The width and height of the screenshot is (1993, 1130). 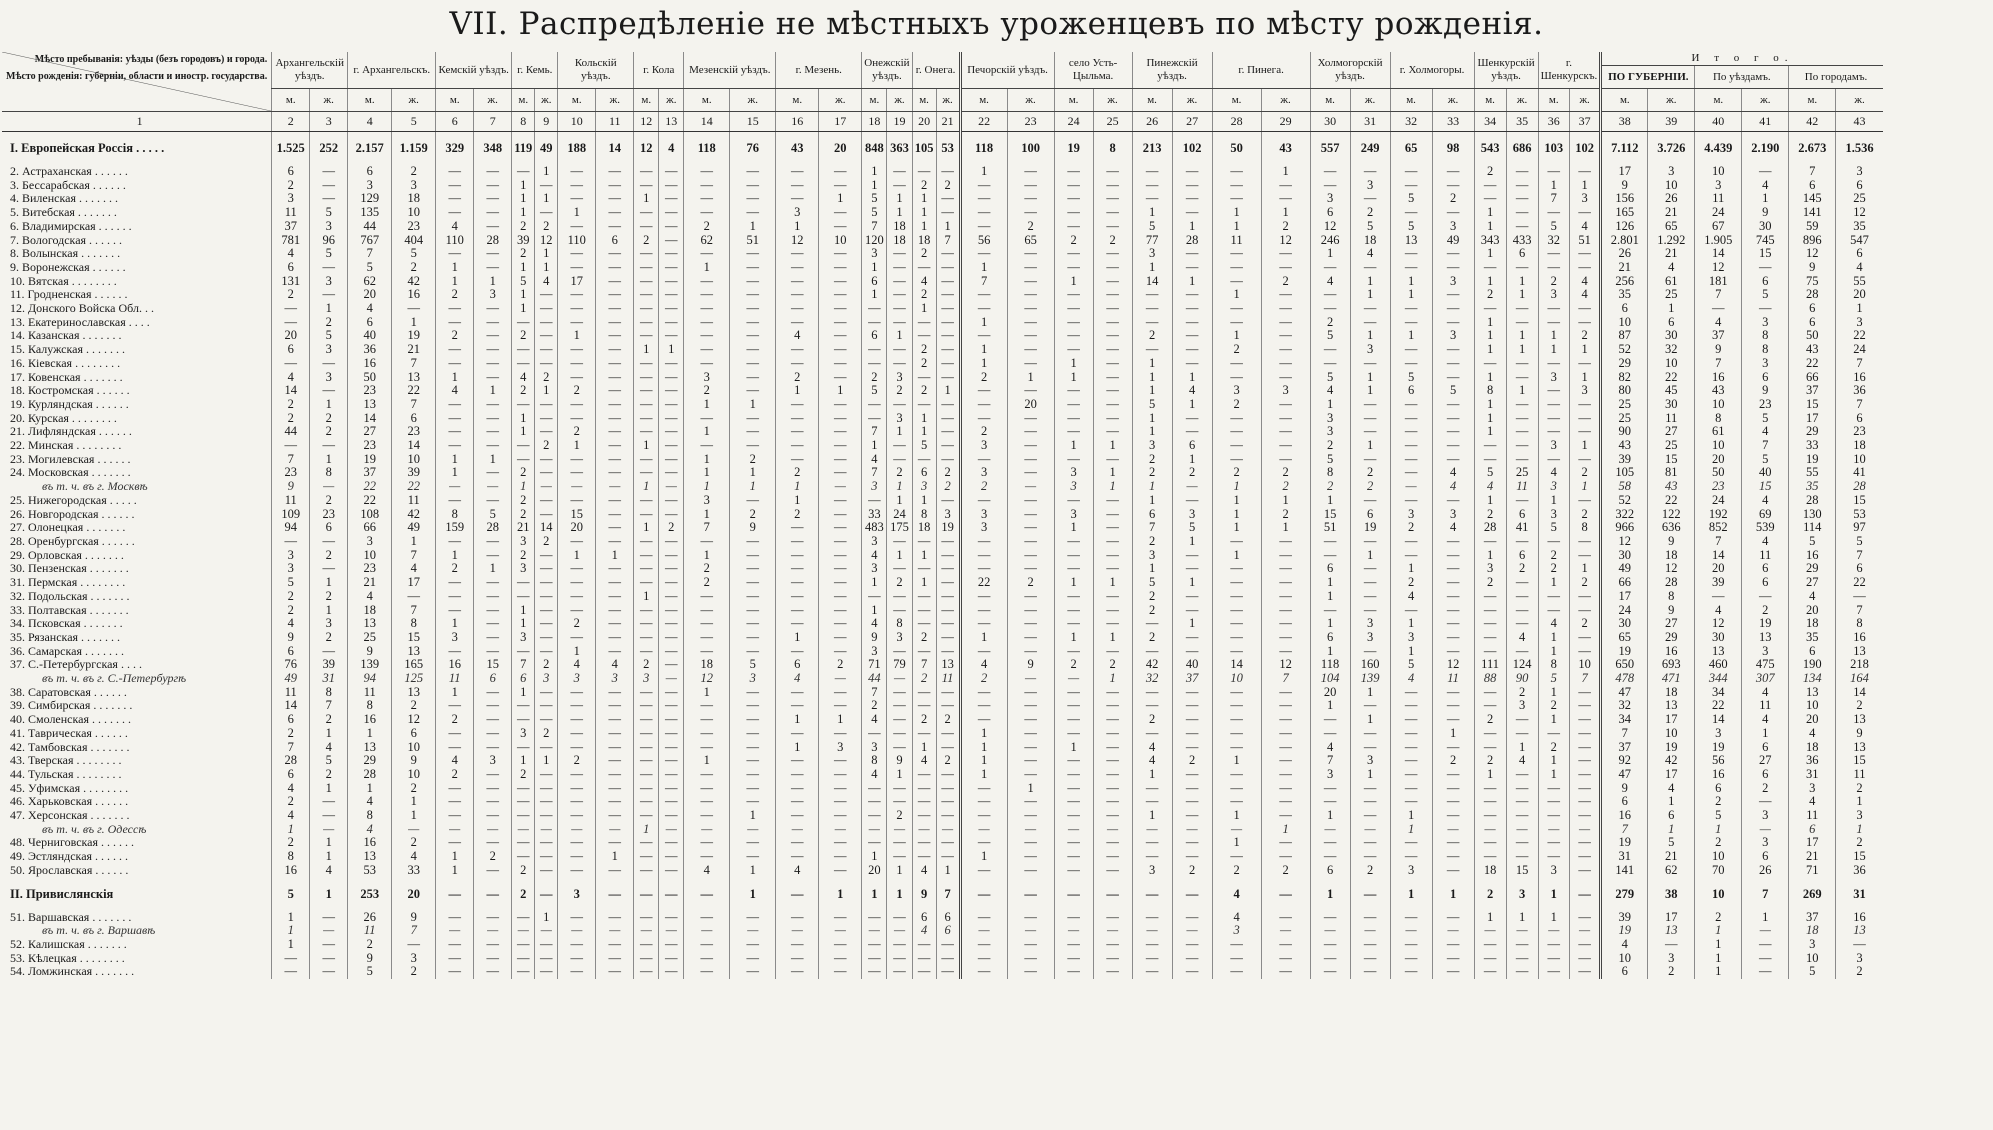 I want to click on table-cell: 17, so click(x=1623, y=172).